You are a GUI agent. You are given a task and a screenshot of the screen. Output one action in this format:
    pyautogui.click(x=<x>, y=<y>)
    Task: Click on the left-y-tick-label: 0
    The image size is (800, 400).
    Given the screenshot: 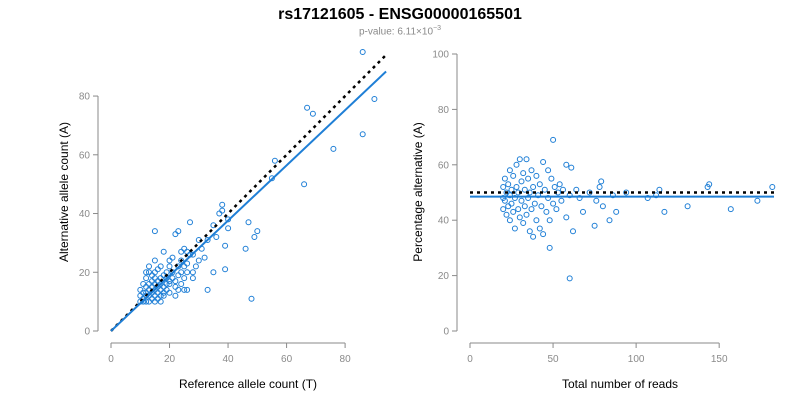 What is the action you would take?
    pyautogui.click(x=87, y=332)
    